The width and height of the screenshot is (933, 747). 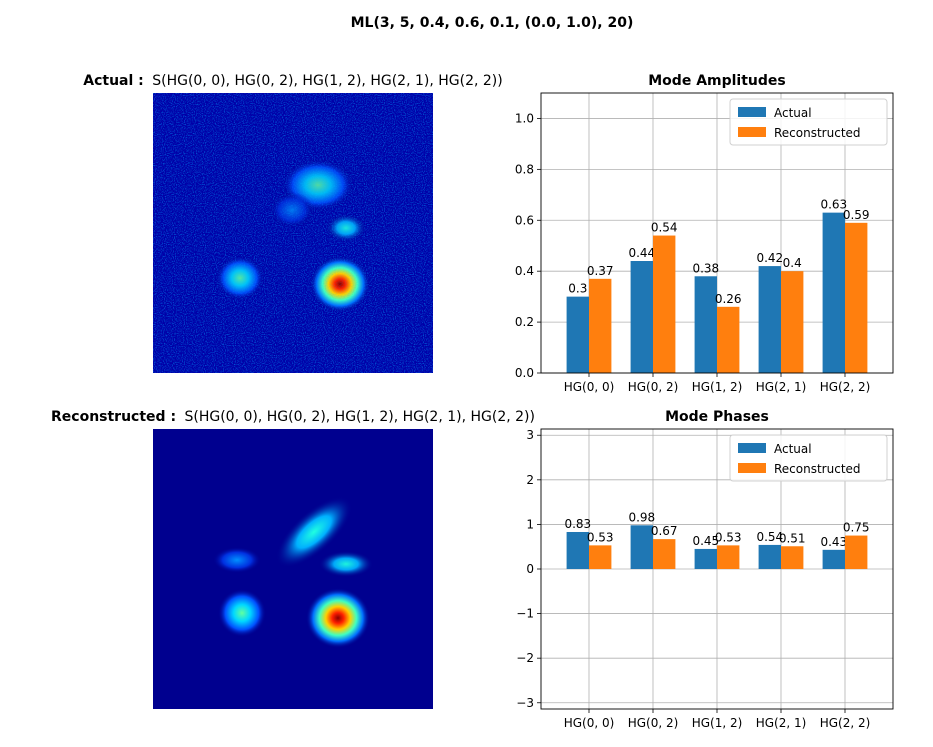 What do you see at coordinates (769, 258) in the screenshot?
I see `bar-data-label: 0.42` at bounding box center [769, 258].